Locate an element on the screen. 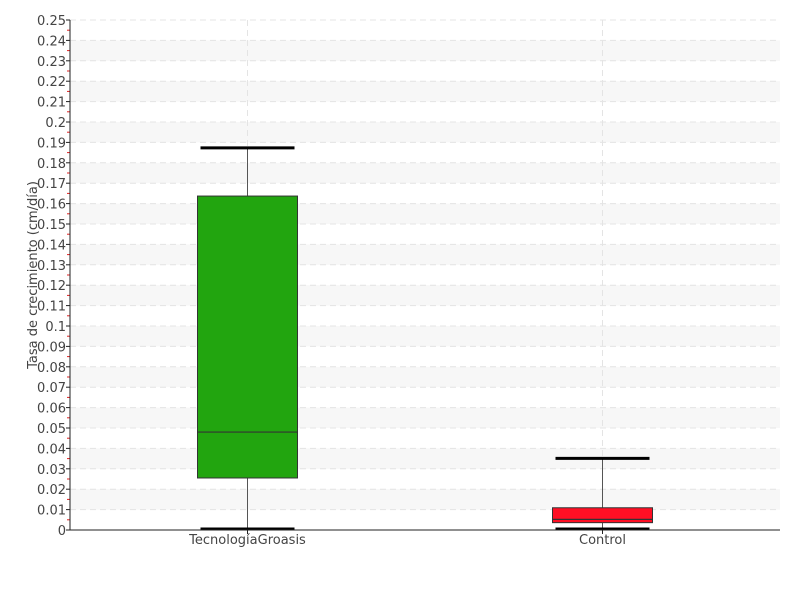 The image size is (800, 604). y-tick-label: 0.1 is located at coordinates (55, 327).